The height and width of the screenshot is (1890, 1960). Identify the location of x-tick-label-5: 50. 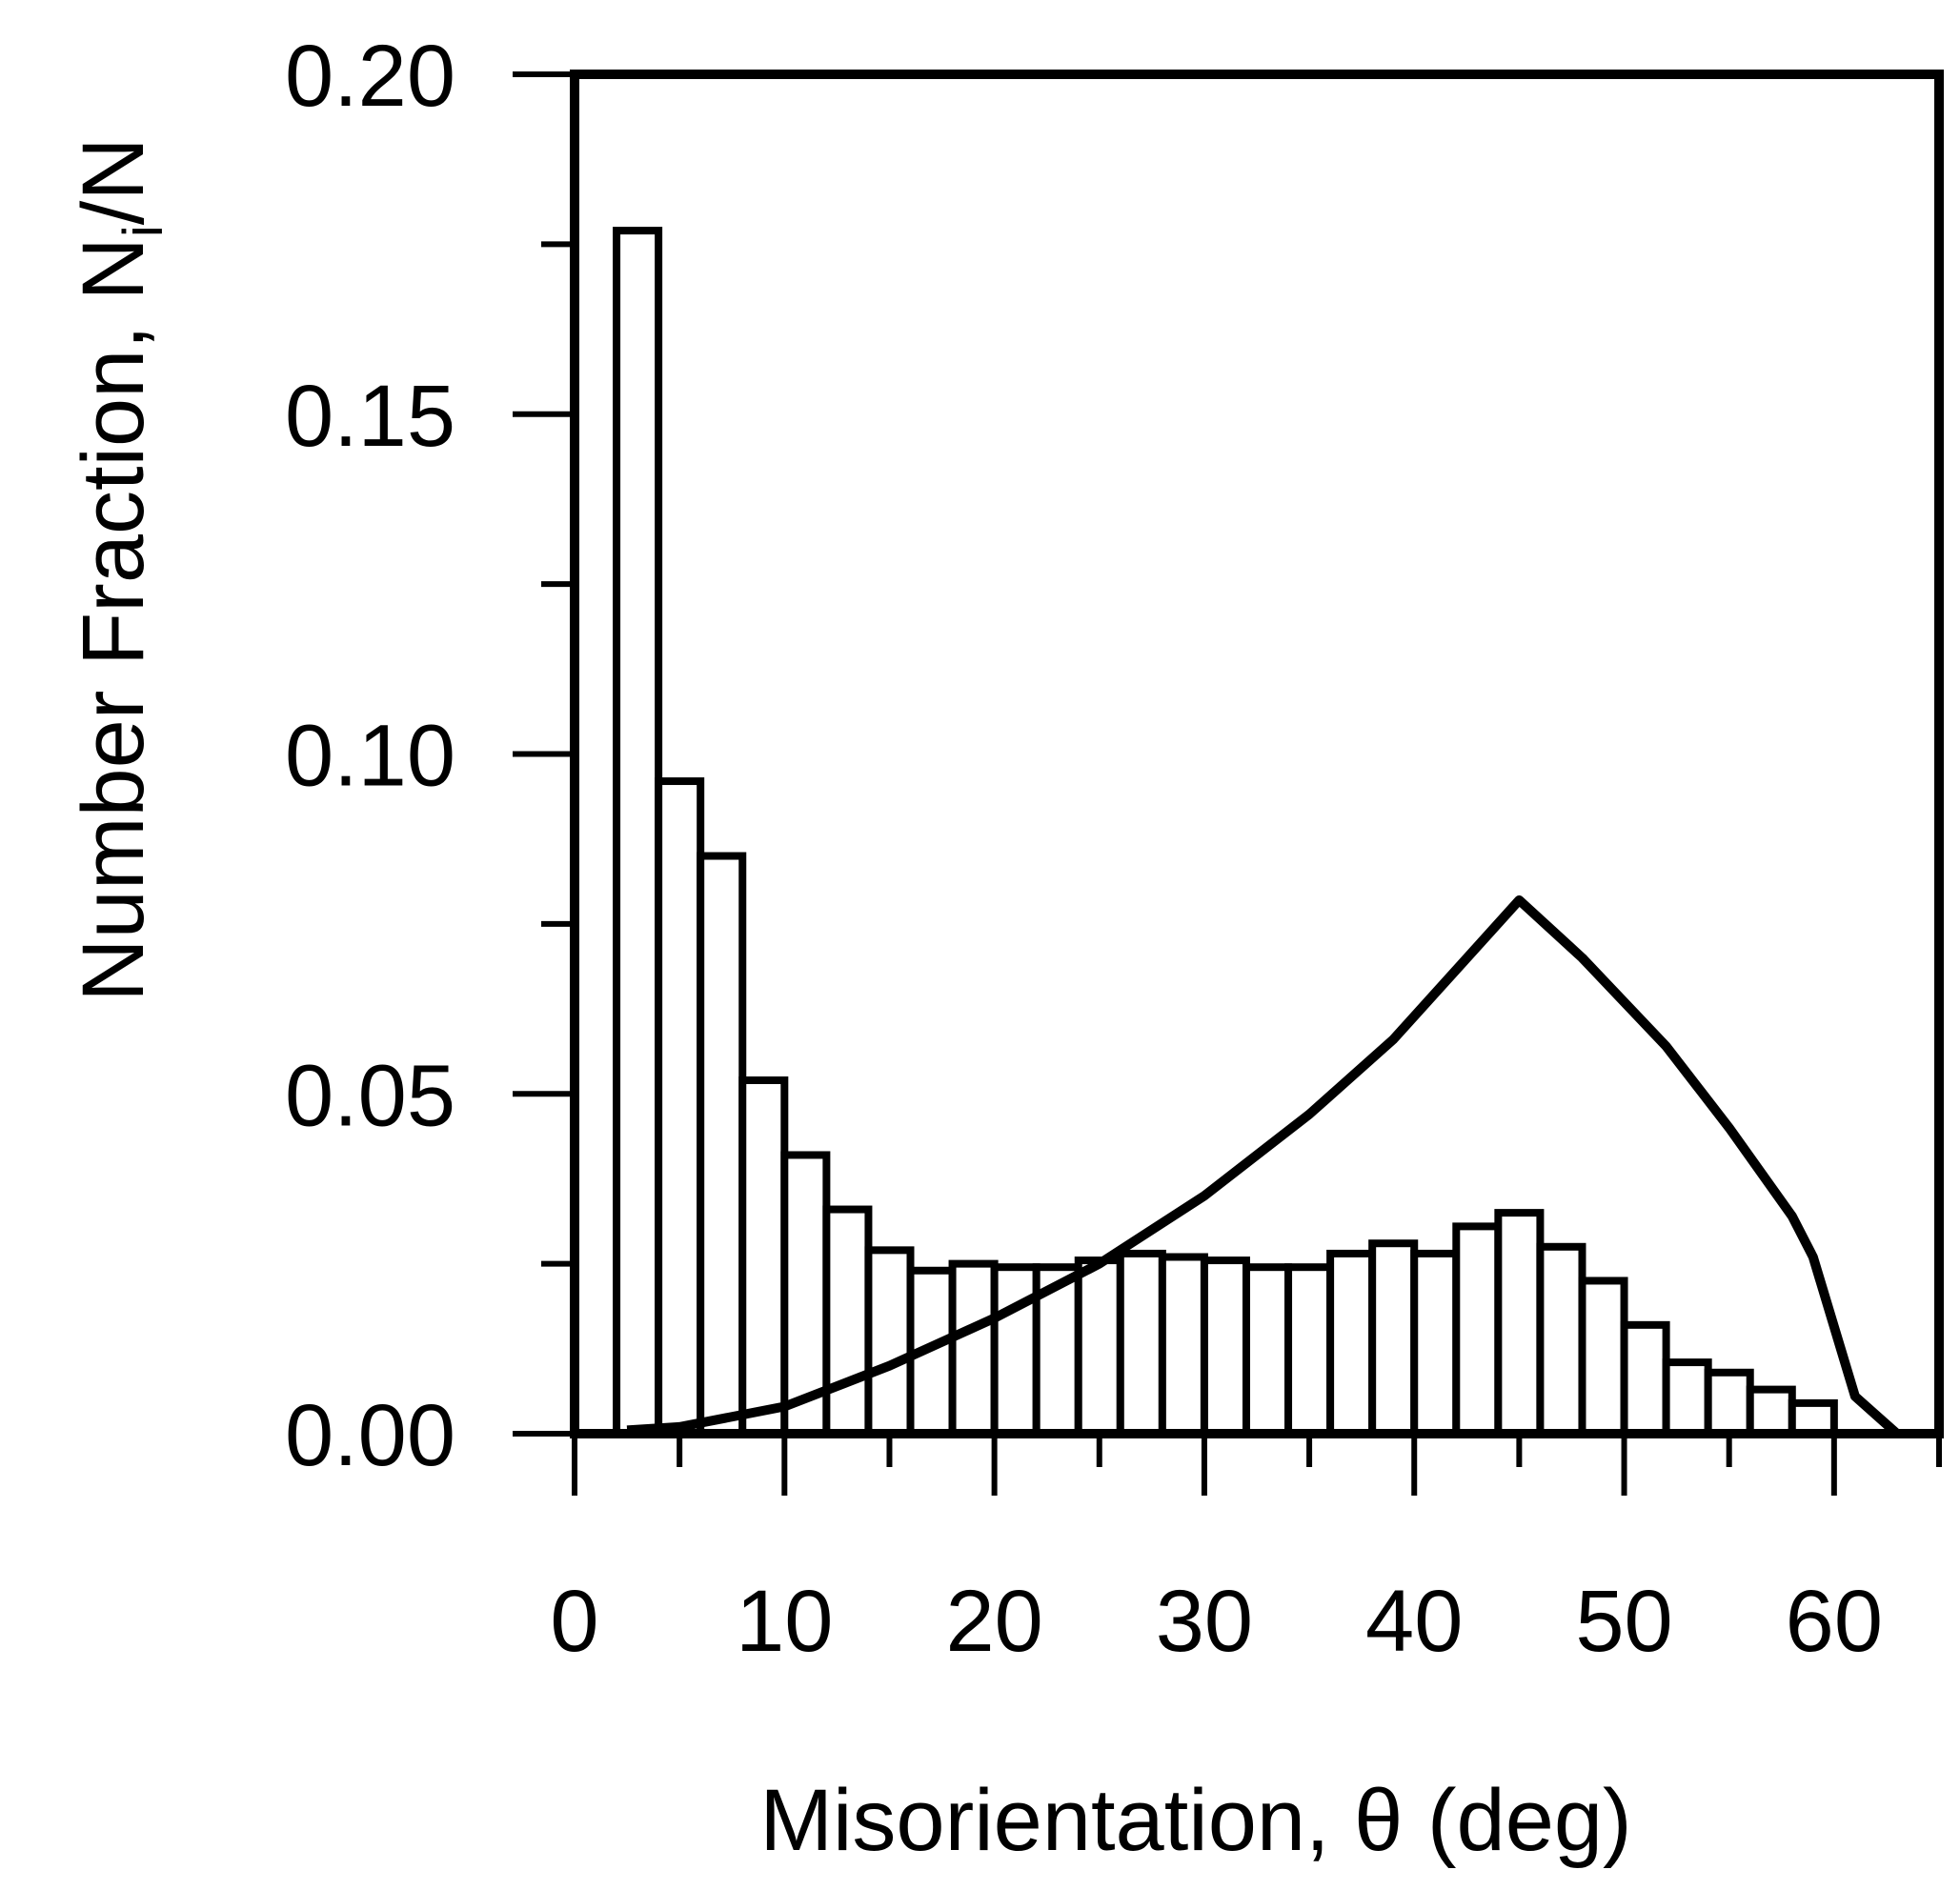
(1623, 1621).